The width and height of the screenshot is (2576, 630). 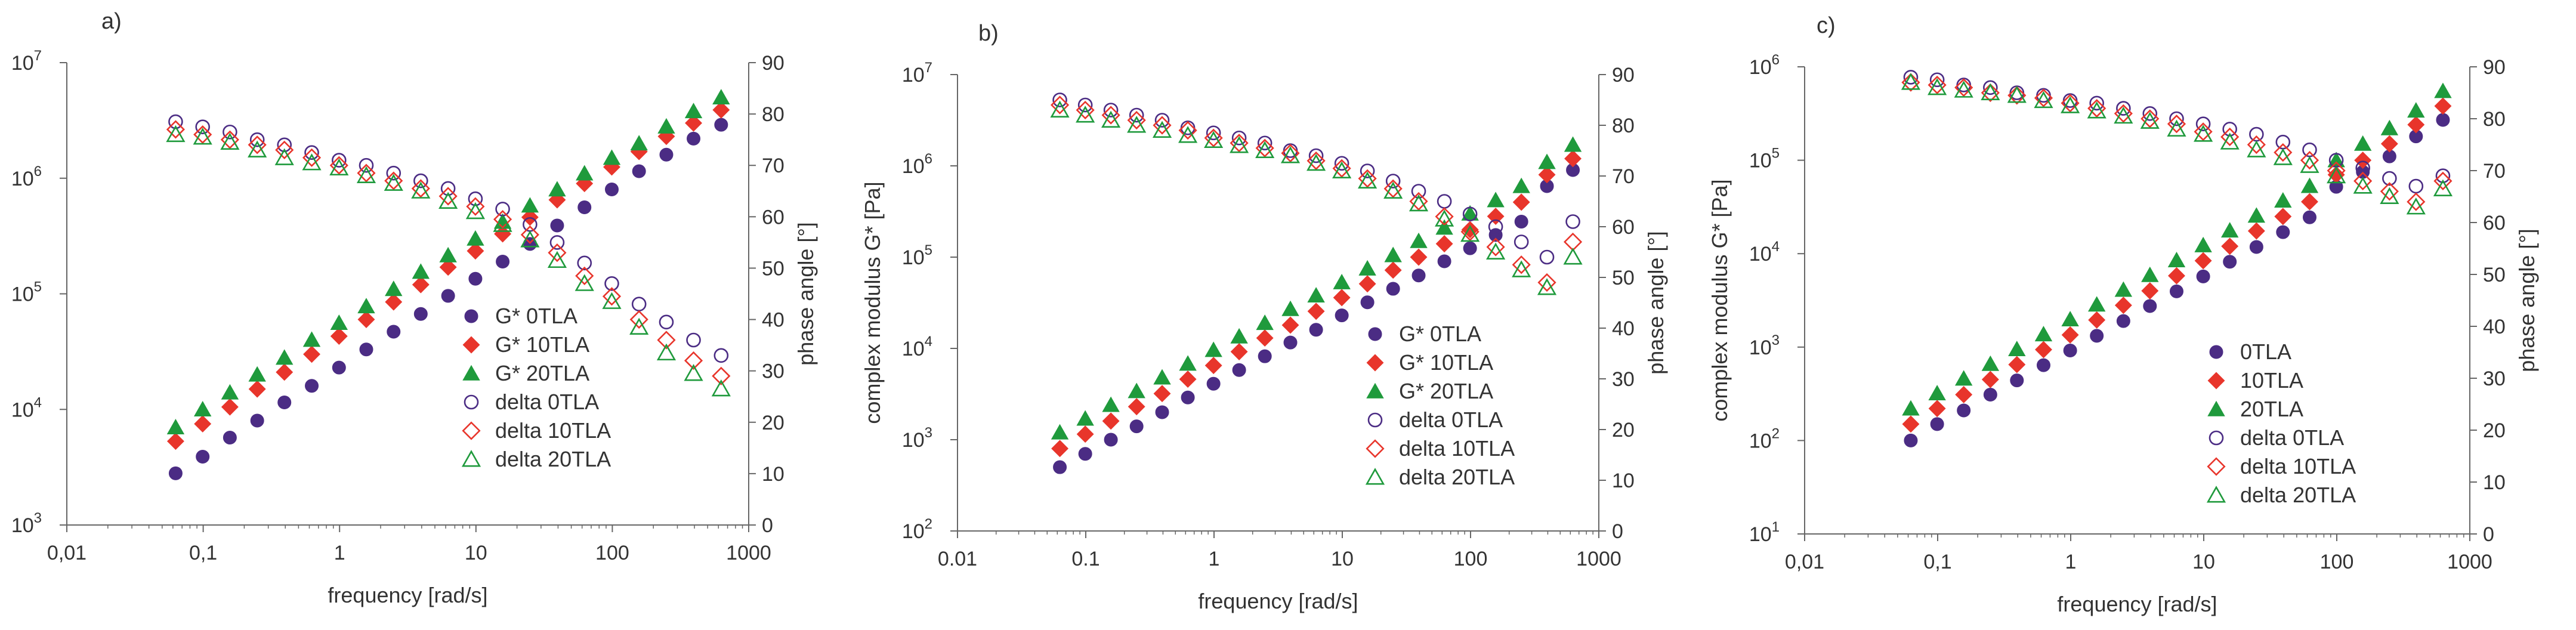 I want to click on x-tick-label: 0,01, so click(x=67, y=553).